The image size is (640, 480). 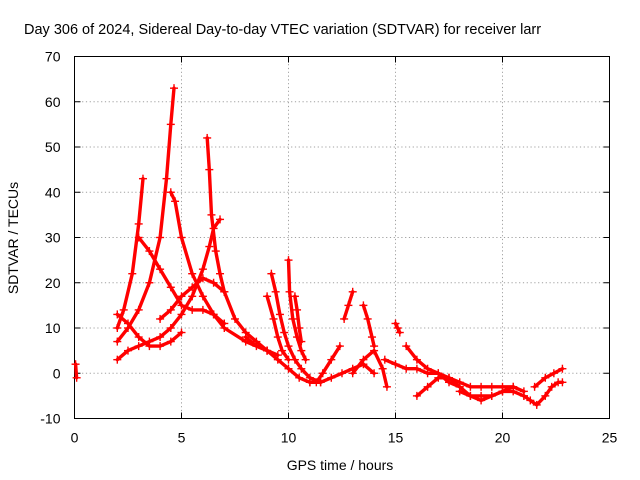 I want to click on series-s9, so click(x=192, y=298).